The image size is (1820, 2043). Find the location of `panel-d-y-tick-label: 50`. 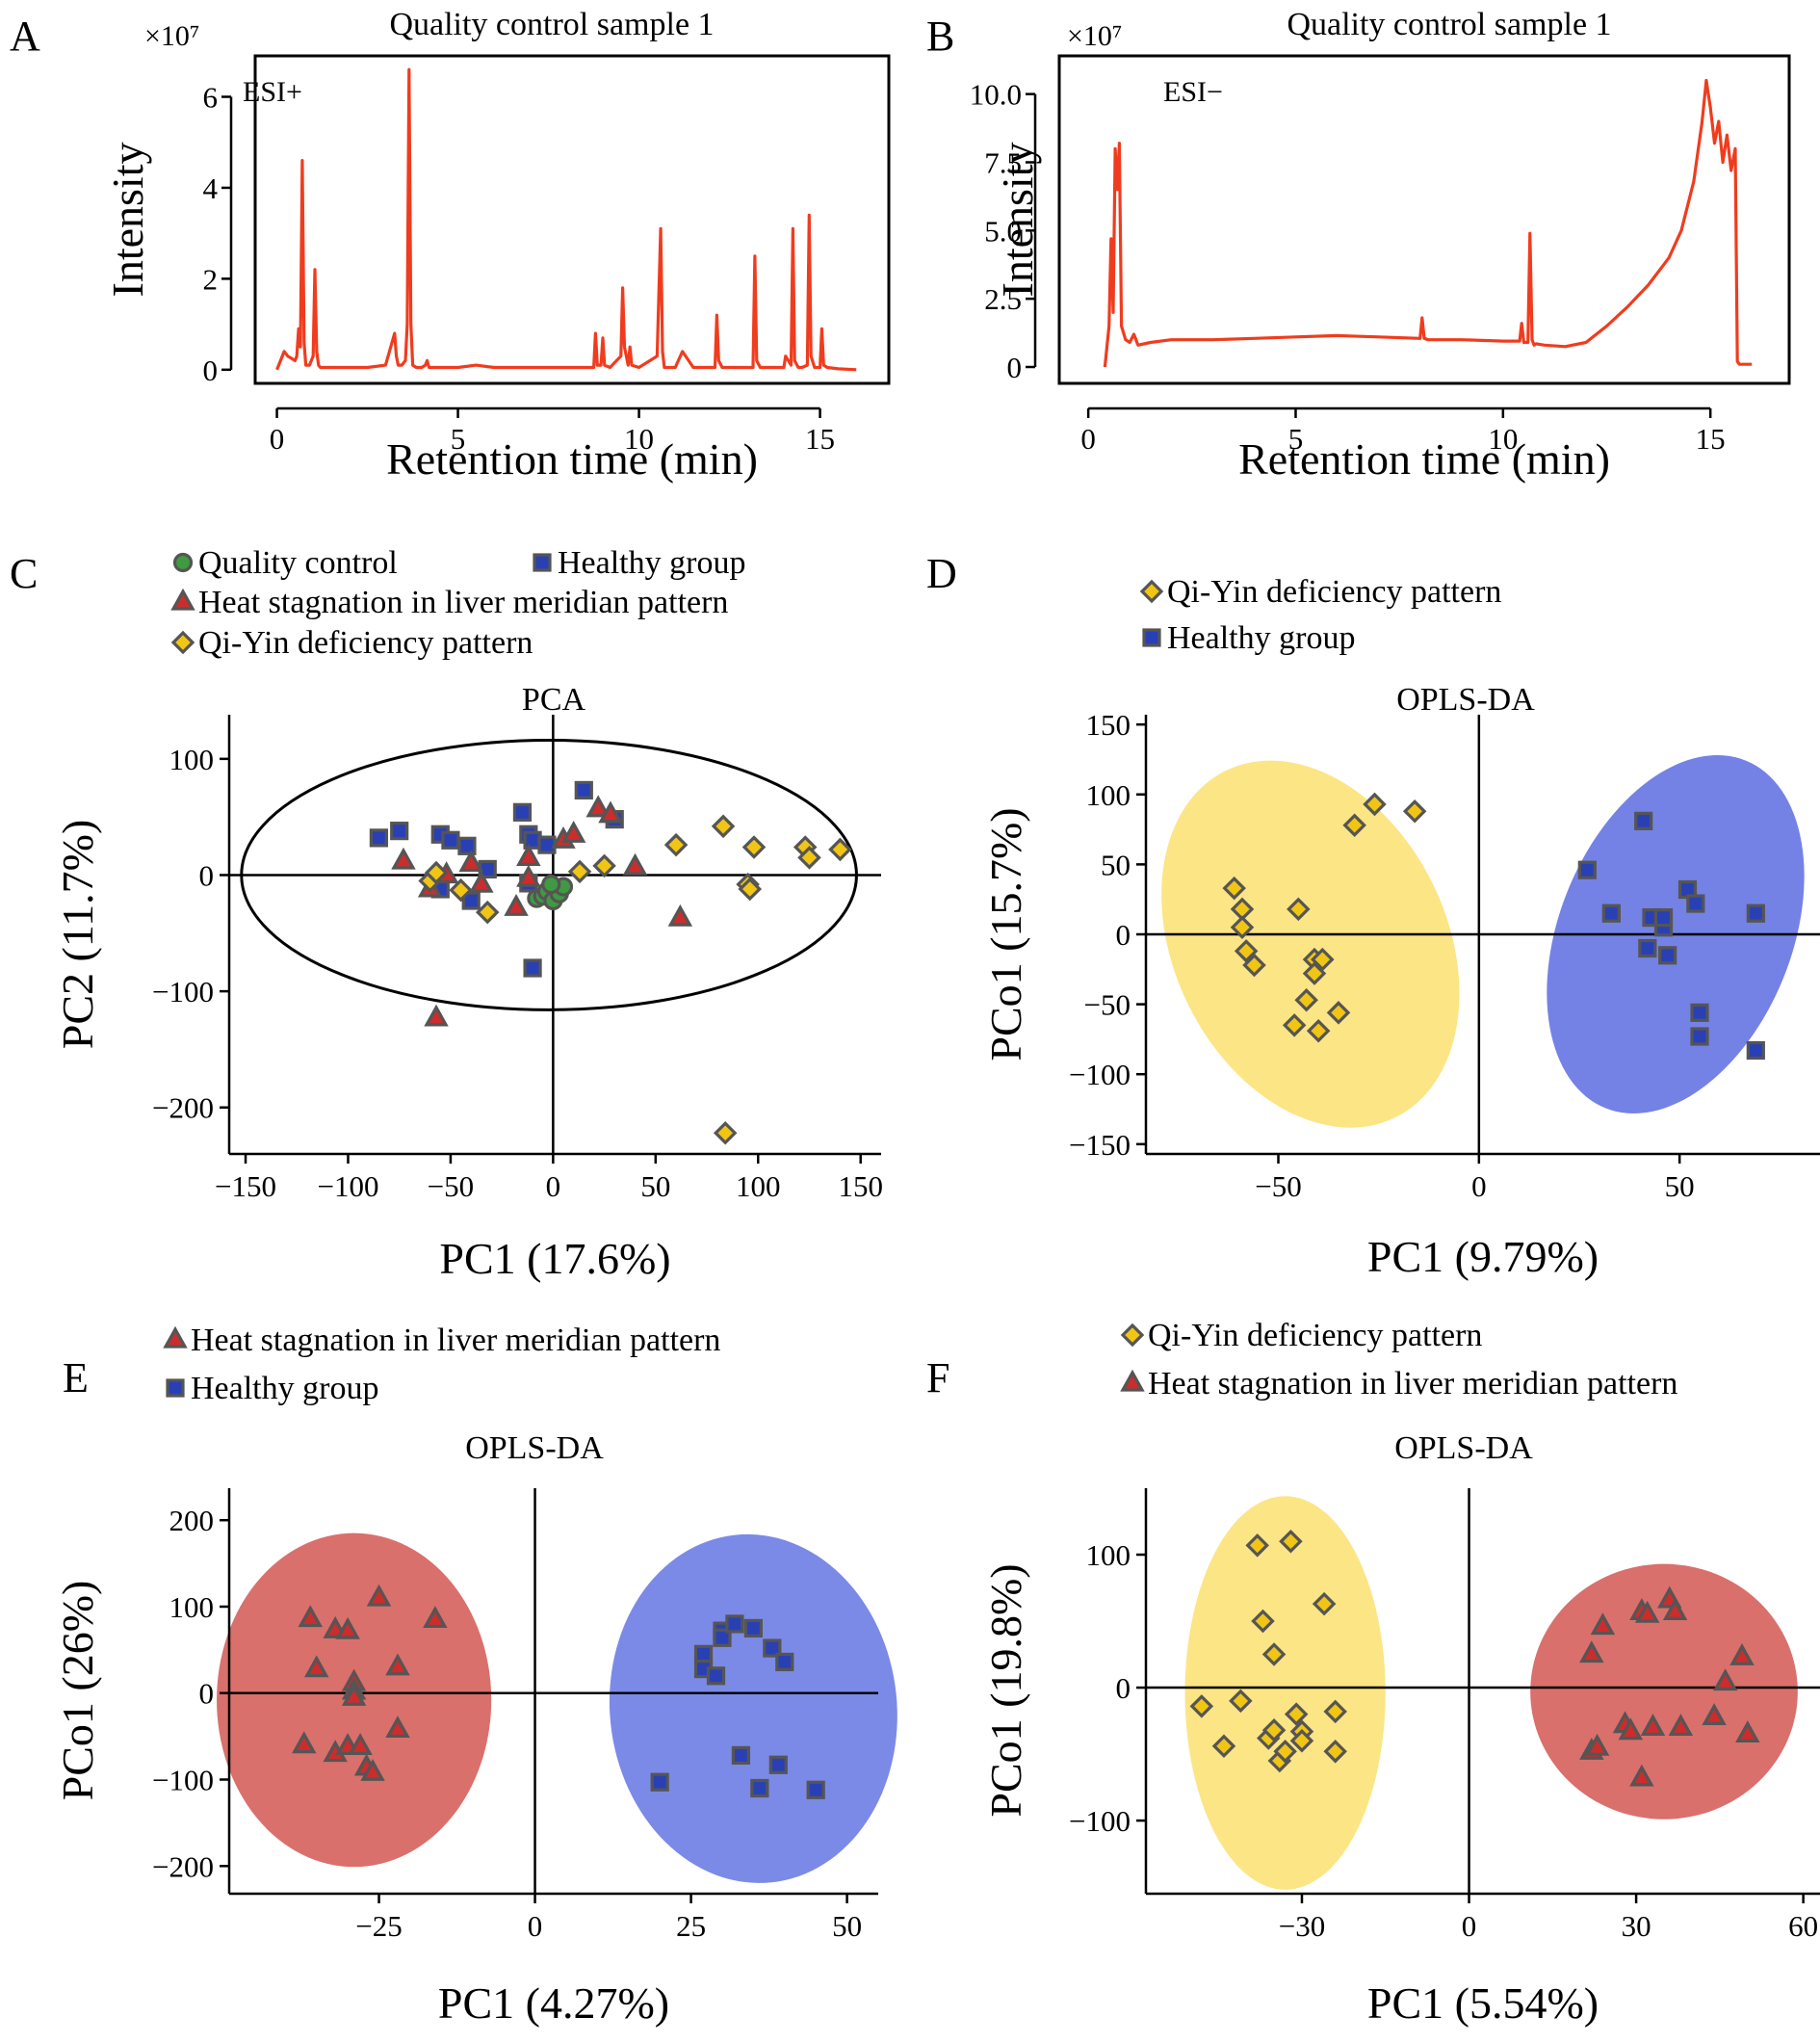

panel-d-y-tick-label: 50 is located at coordinates (1116, 864).